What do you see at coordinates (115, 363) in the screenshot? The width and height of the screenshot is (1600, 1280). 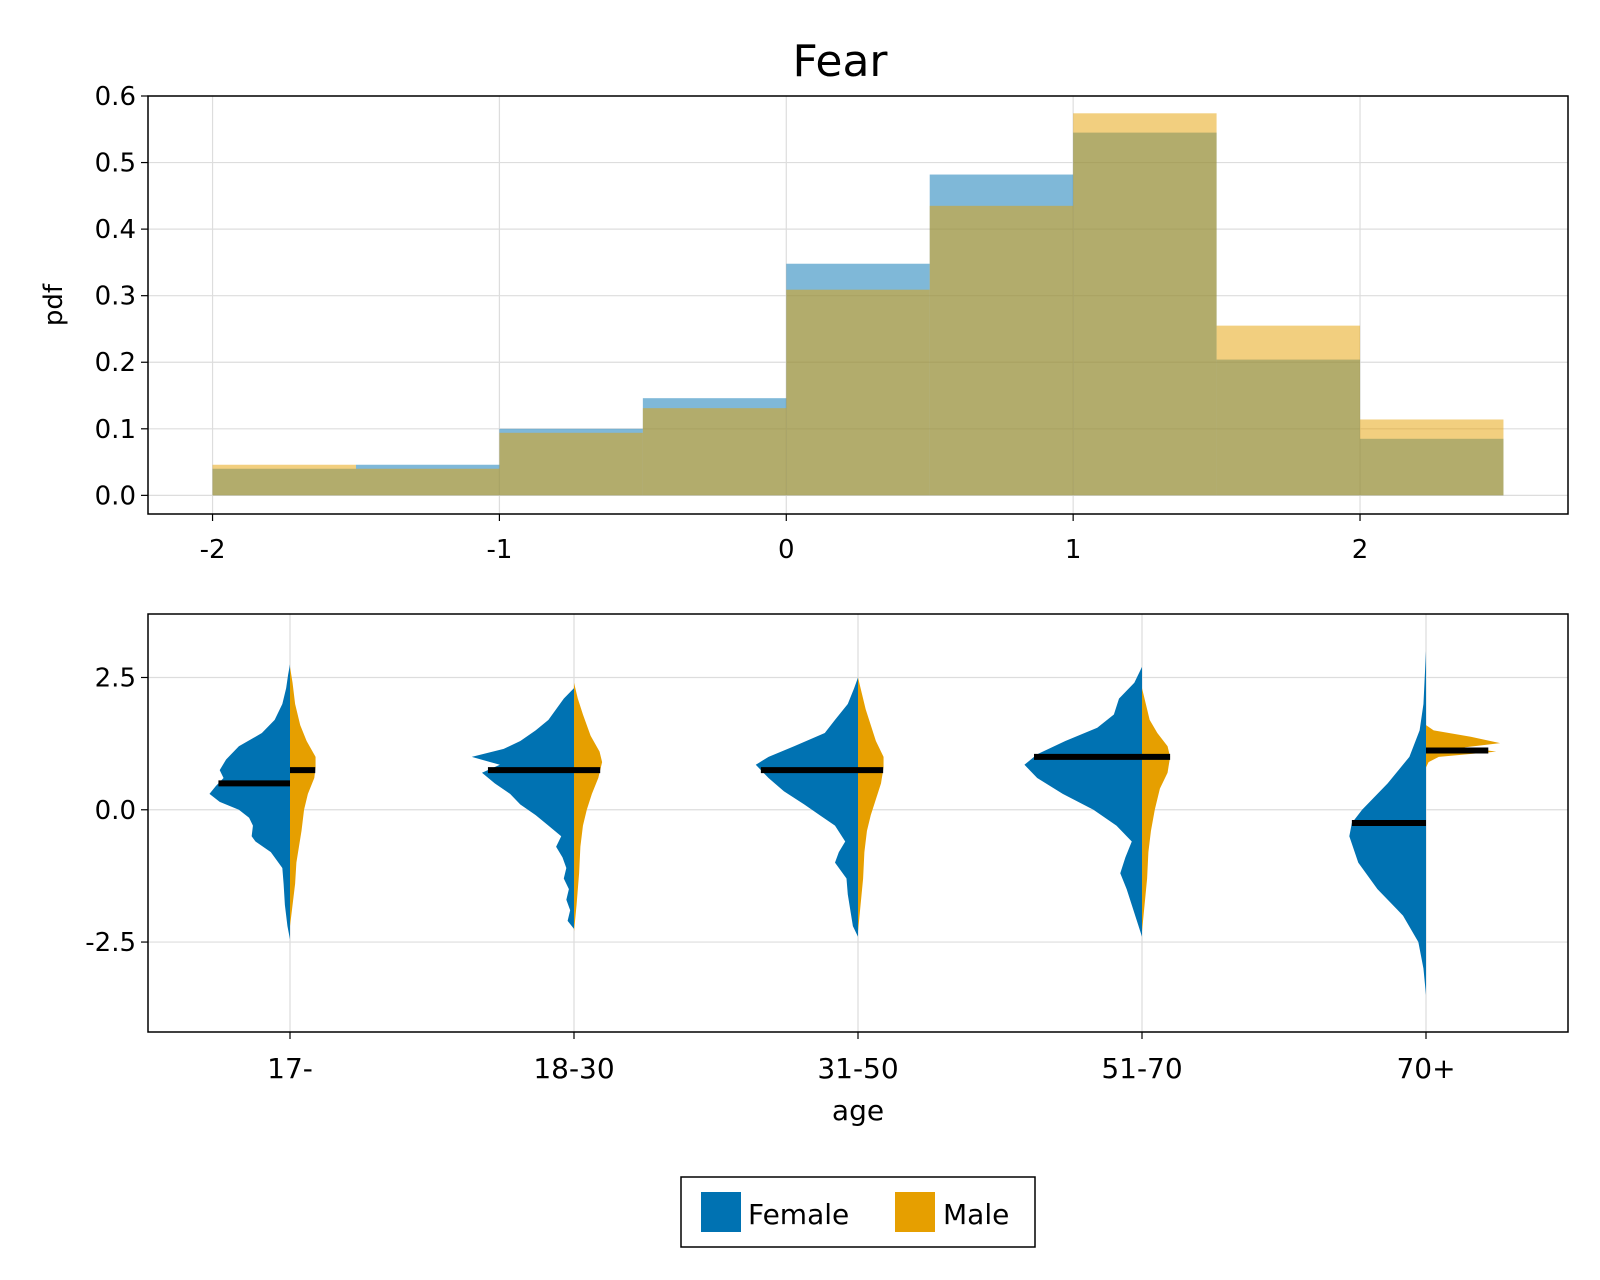 I see `histogram-y-tick-label: 0.2` at bounding box center [115, 363].